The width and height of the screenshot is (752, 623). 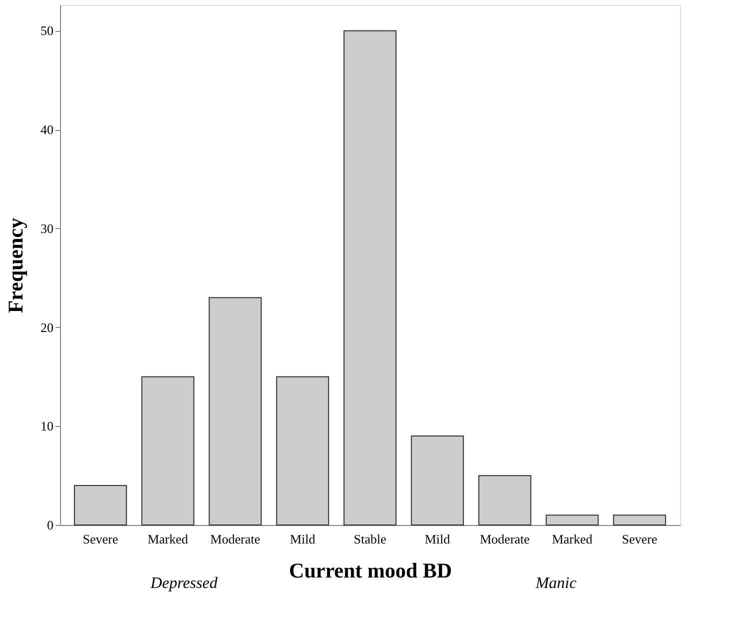 What do you see at coordinates (370, 570) in the screenshot?
I see `x-axis-title: Current mood BD` at bounding box center [370, 570].